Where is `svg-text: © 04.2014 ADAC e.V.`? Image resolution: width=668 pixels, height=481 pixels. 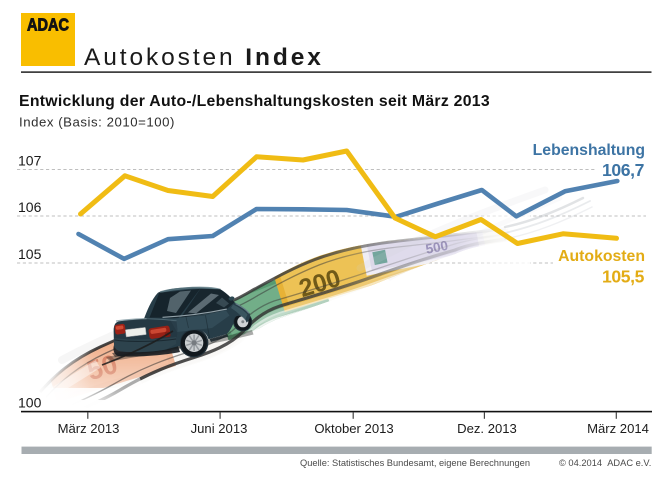 svg-text: © 04.2014 ADAC e.V. is located at coordinates (605, 463).